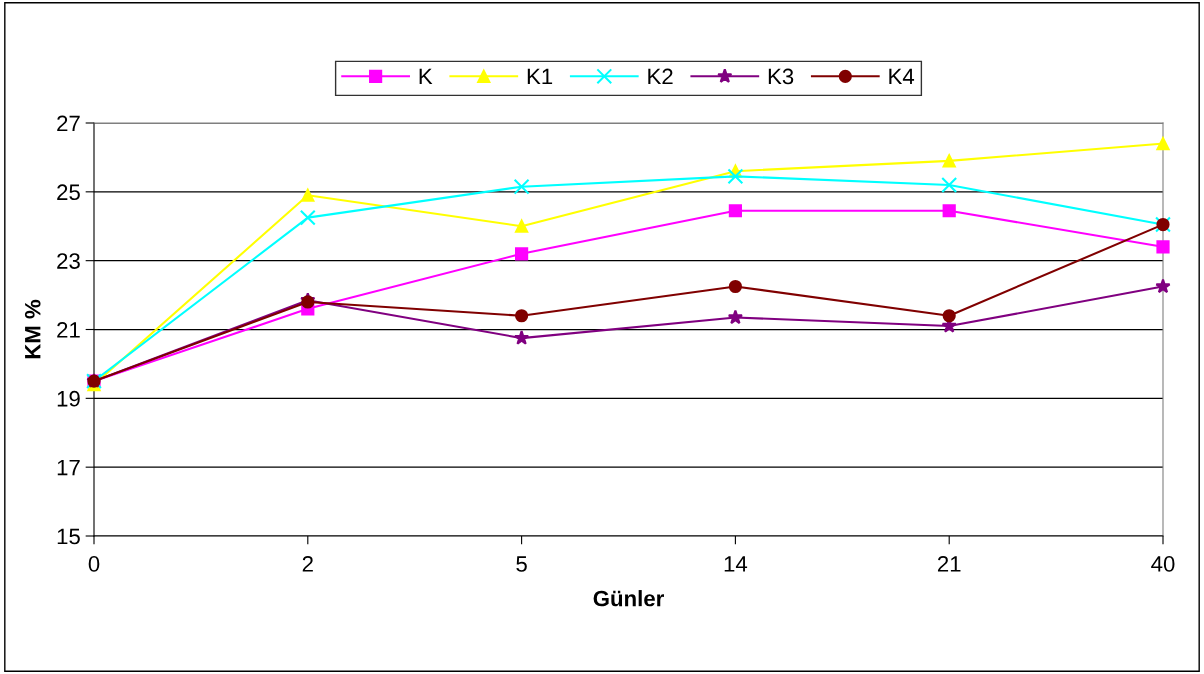  What do you see at coordinates (68, 467) in the screenshot?
I see `y-tick-label: 17` at bounding box center [68, 467].